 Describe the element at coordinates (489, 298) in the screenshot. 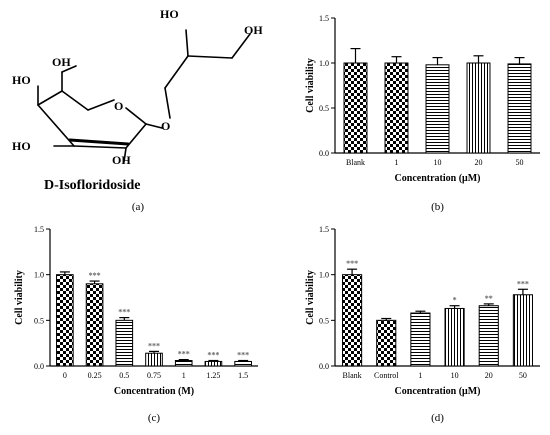

I see `significance-label: **` at that location.